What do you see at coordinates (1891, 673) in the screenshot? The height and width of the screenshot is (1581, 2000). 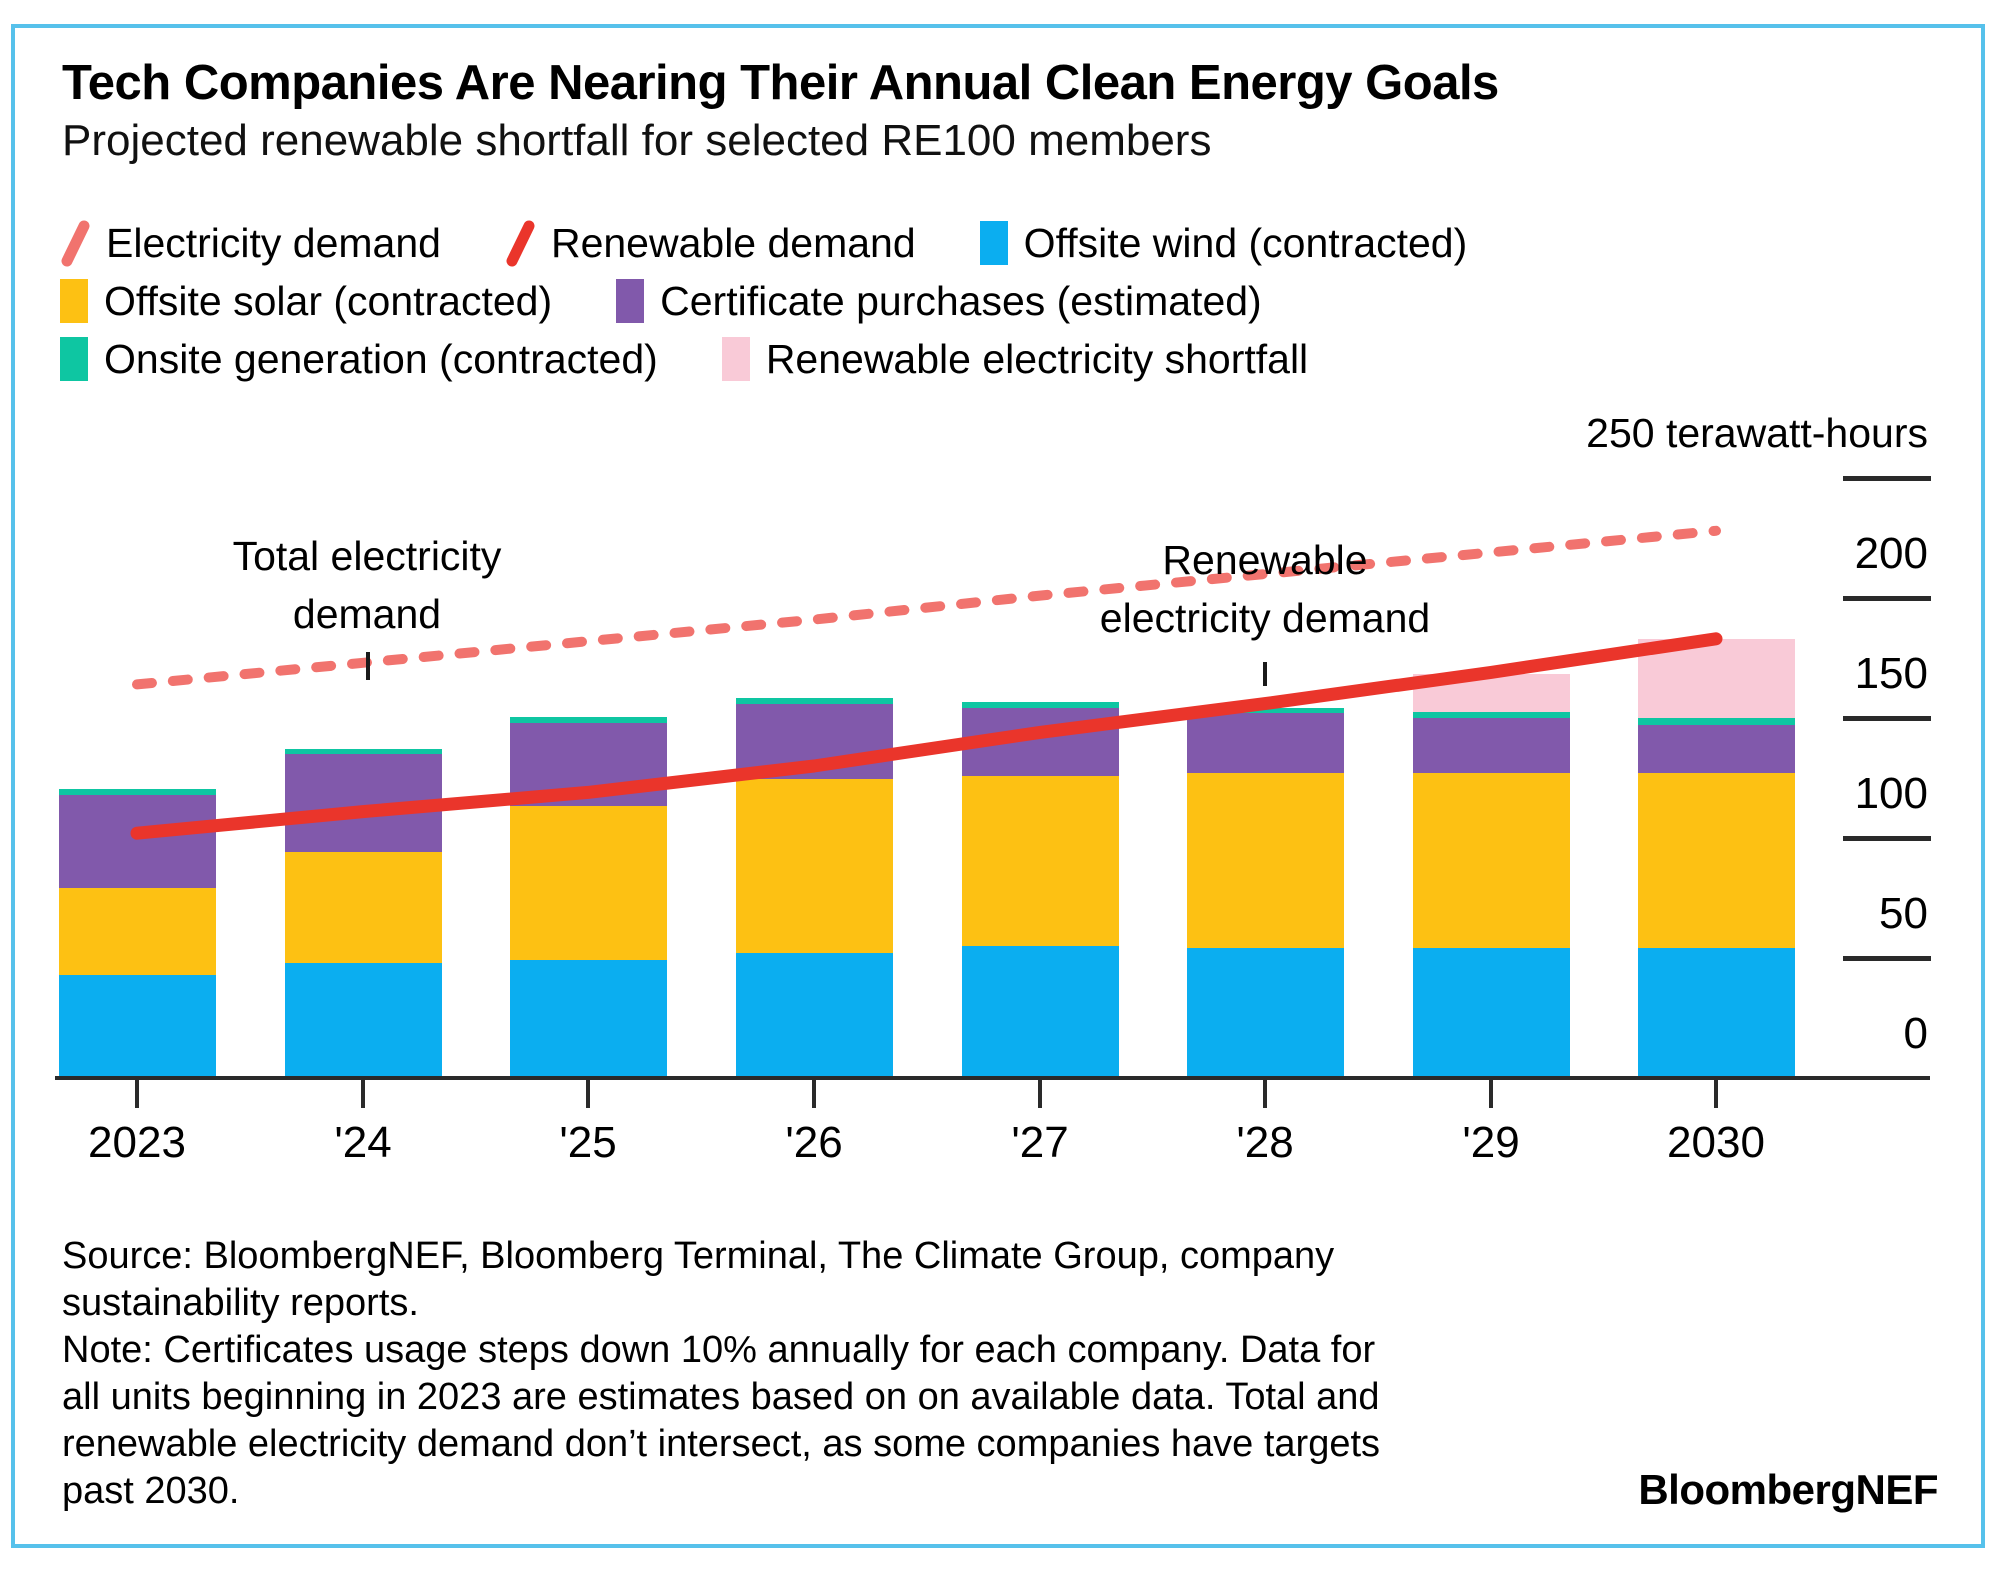 I see `y-tick-label: 150` at bounding box center [1891, 673].